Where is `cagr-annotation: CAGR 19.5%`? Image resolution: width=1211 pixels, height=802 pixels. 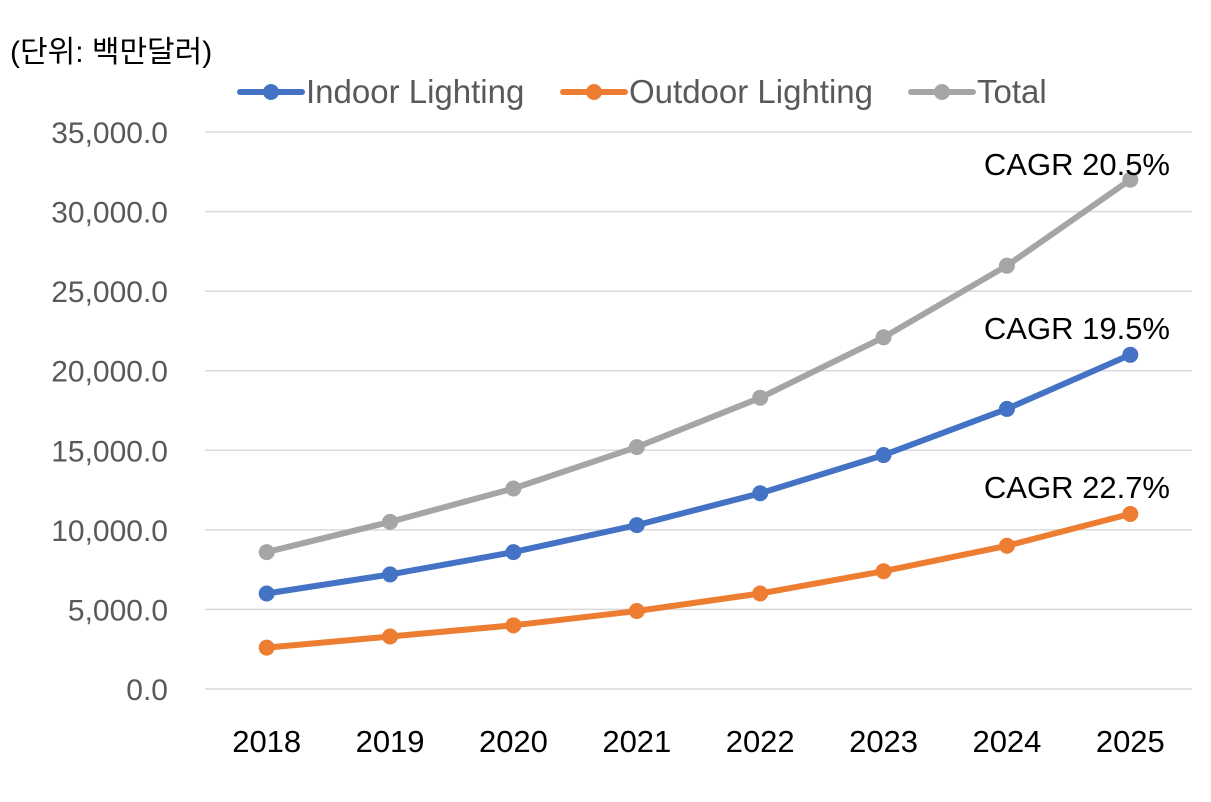
cagr-annotation: CAGR 19.5% is located at coordinates (1077, 328).